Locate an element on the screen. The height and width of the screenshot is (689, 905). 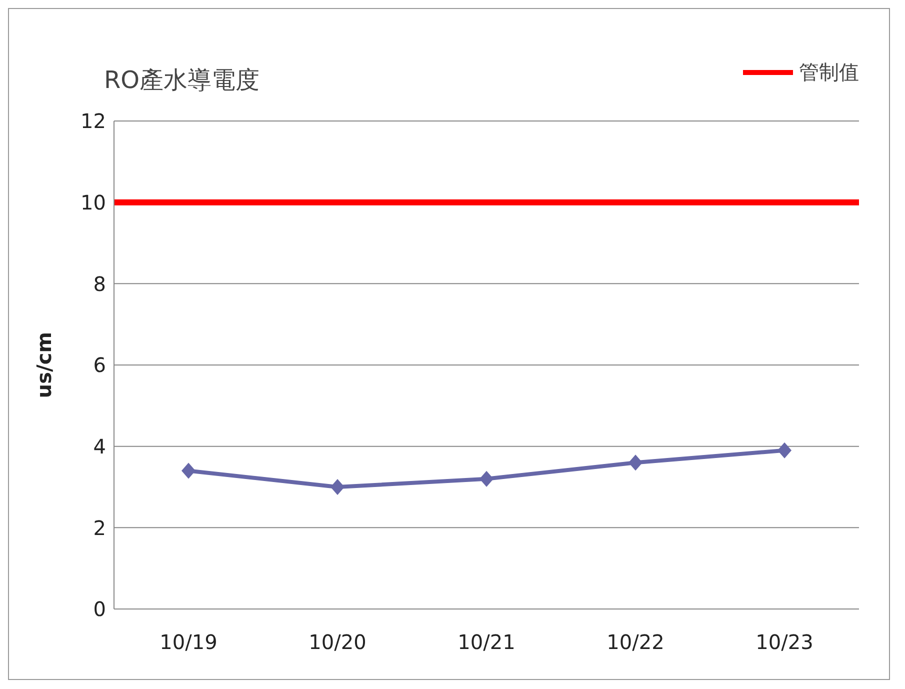
y-tick-label: 0 is located at coordinates (99, 609).